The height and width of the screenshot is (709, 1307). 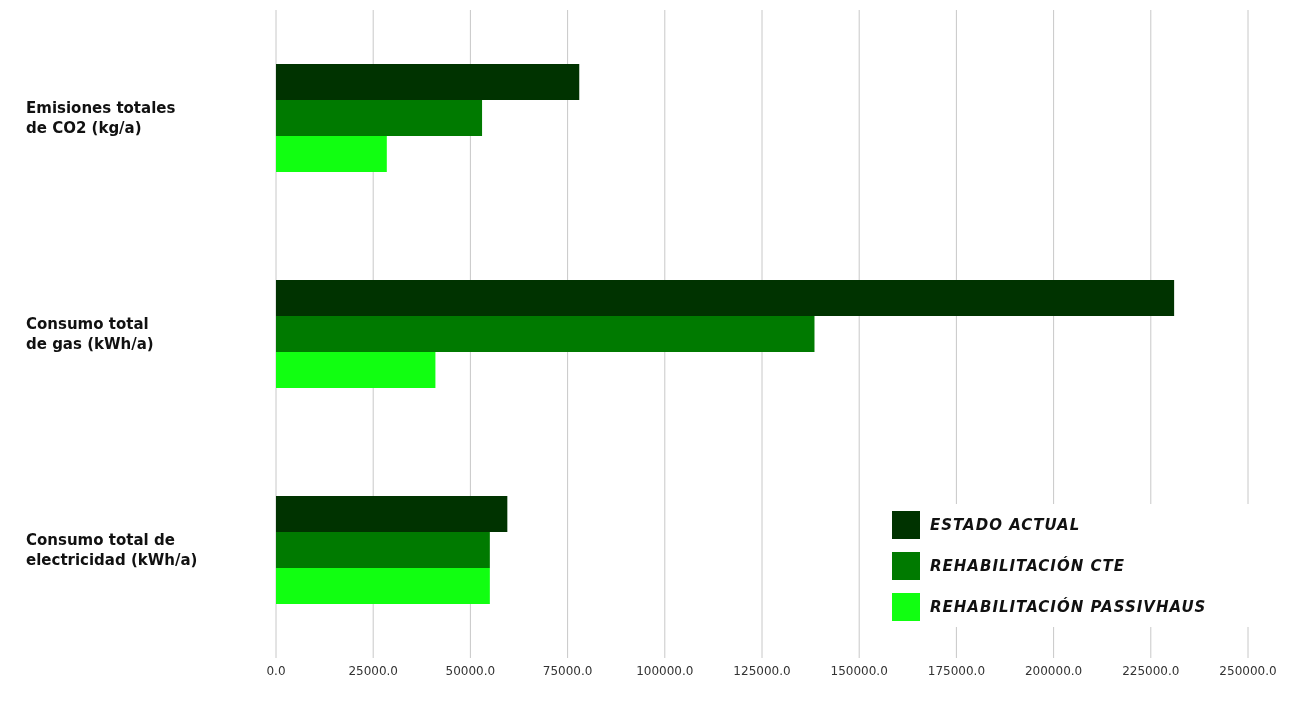 What do you see at coordinates (90, 334) in the screenshot?
I see `y-tick-label: Consumo total de gas (kWh/a)` at bounding box center [90, 334].